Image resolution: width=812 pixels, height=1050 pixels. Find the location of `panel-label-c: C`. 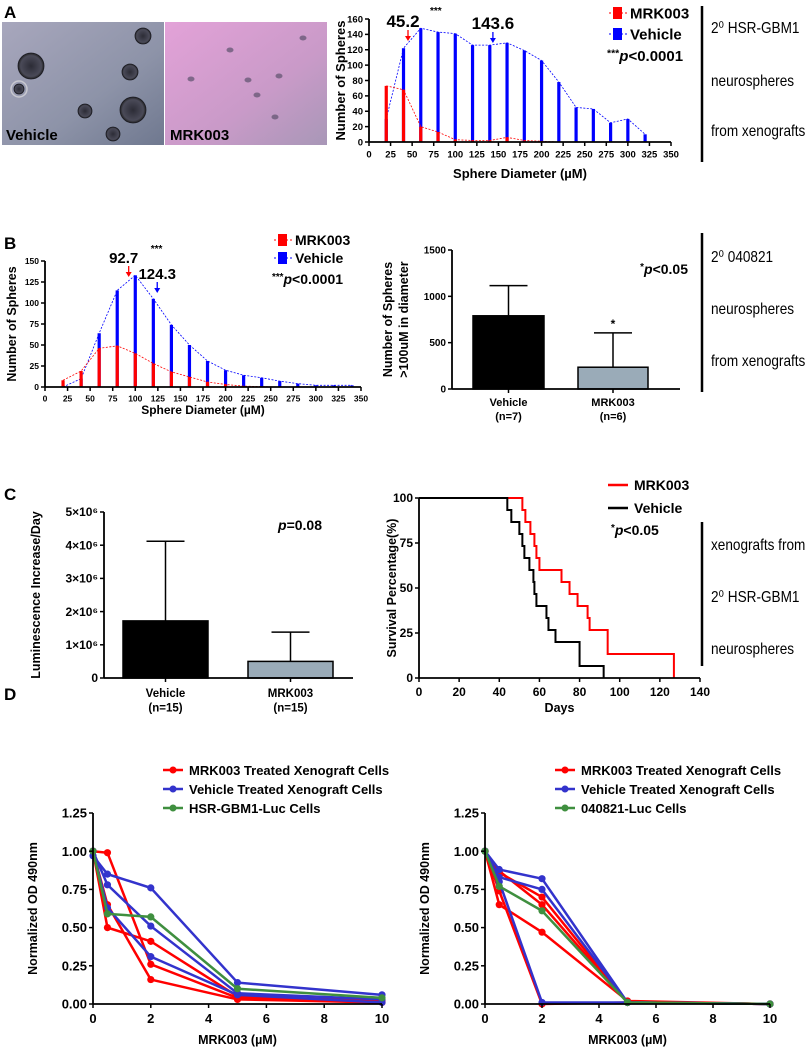

panel-label-c: C is located at coordinates (10, 494).